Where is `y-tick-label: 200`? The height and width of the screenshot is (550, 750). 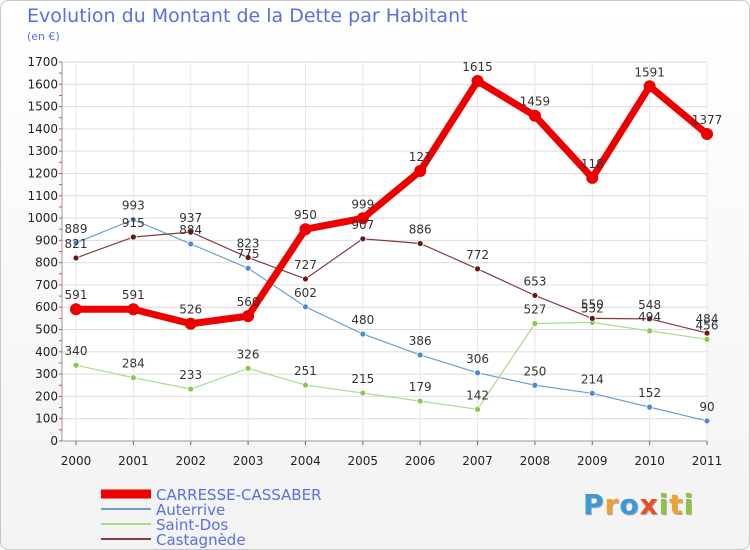
y-tick-label: 200 is located at coordinates (46, 396).